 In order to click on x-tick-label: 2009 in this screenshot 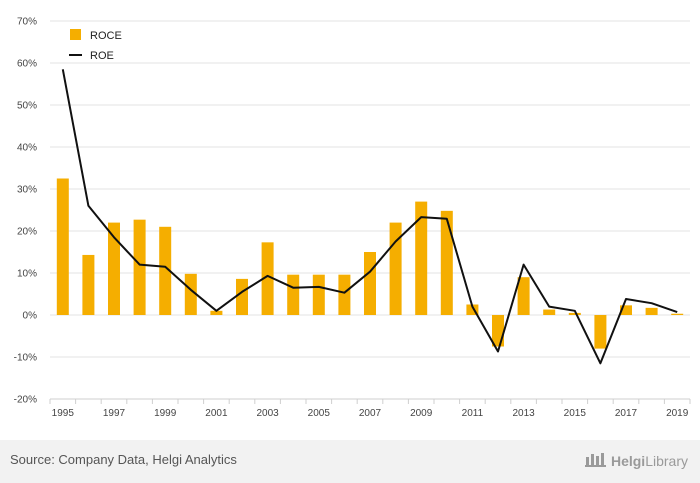, I will do `click(421, 413)`.